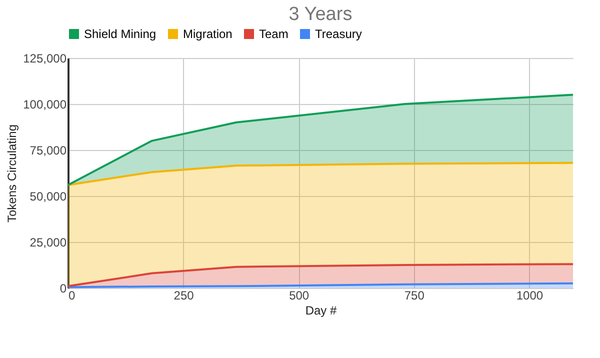 Image resolution: width=600 pixels, height=358 pixels. Describe the element at coordinates (184, 295) in the screenshot. I see `x-tick-label: 250` at that location.